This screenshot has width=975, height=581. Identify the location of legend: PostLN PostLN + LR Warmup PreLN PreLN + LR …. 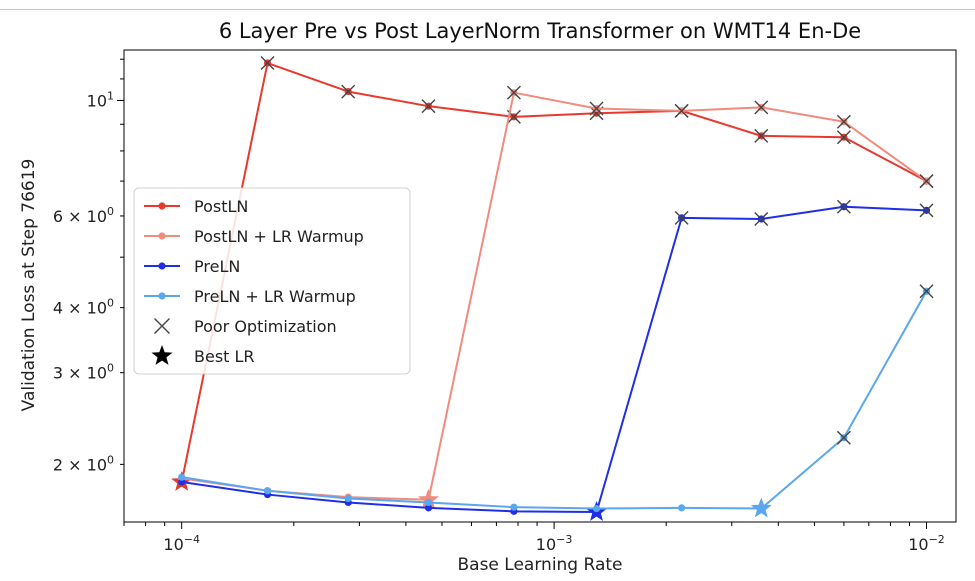
(272, 281).